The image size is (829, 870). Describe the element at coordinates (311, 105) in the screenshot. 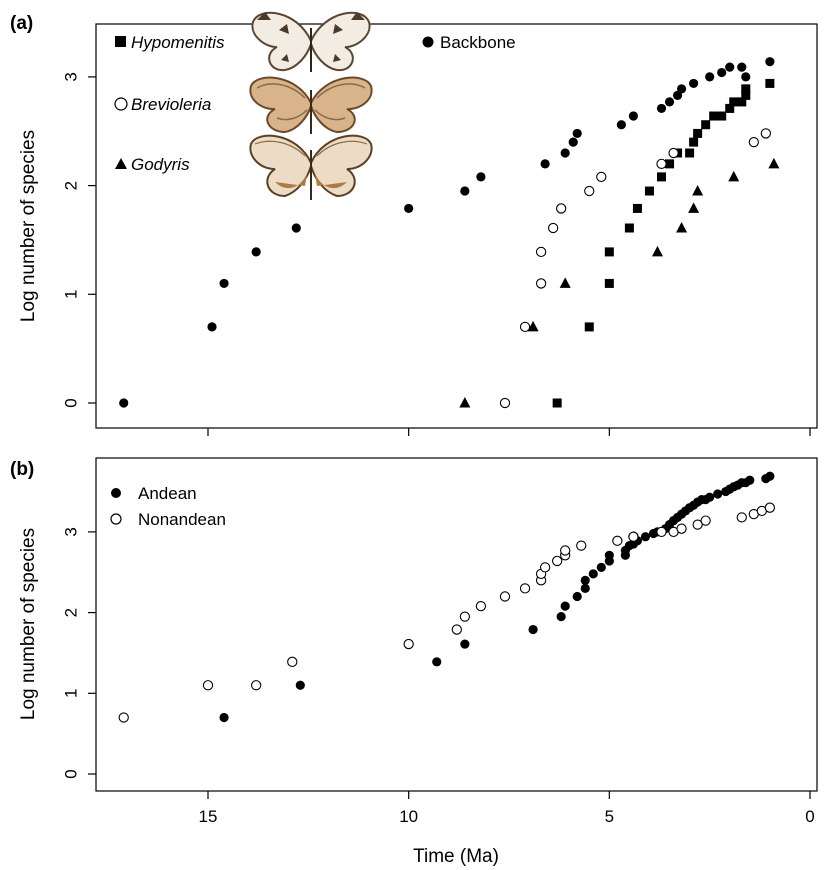

I see `butterfly-brevioleria-image` at that location.